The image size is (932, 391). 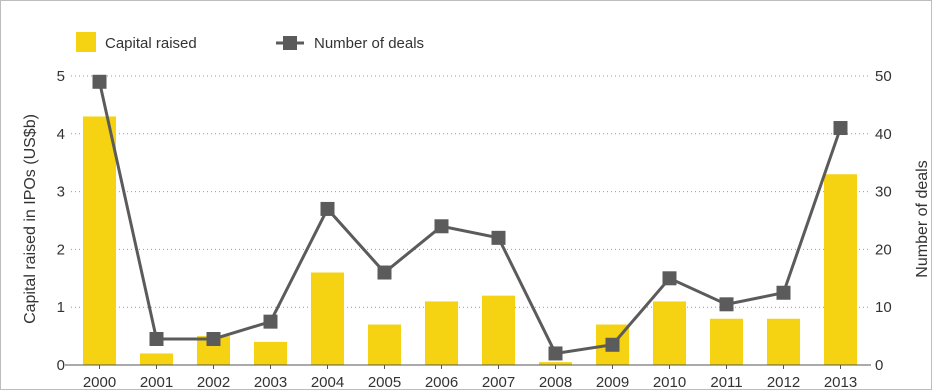 I want to click on y2-tick-label: 10, so click(x=883, y=307).